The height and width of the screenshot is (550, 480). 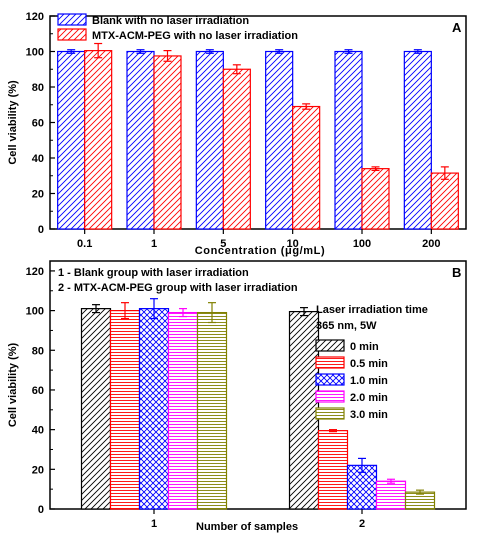 I want to click on x-tick-label: 5, so click(x=223, y=244).